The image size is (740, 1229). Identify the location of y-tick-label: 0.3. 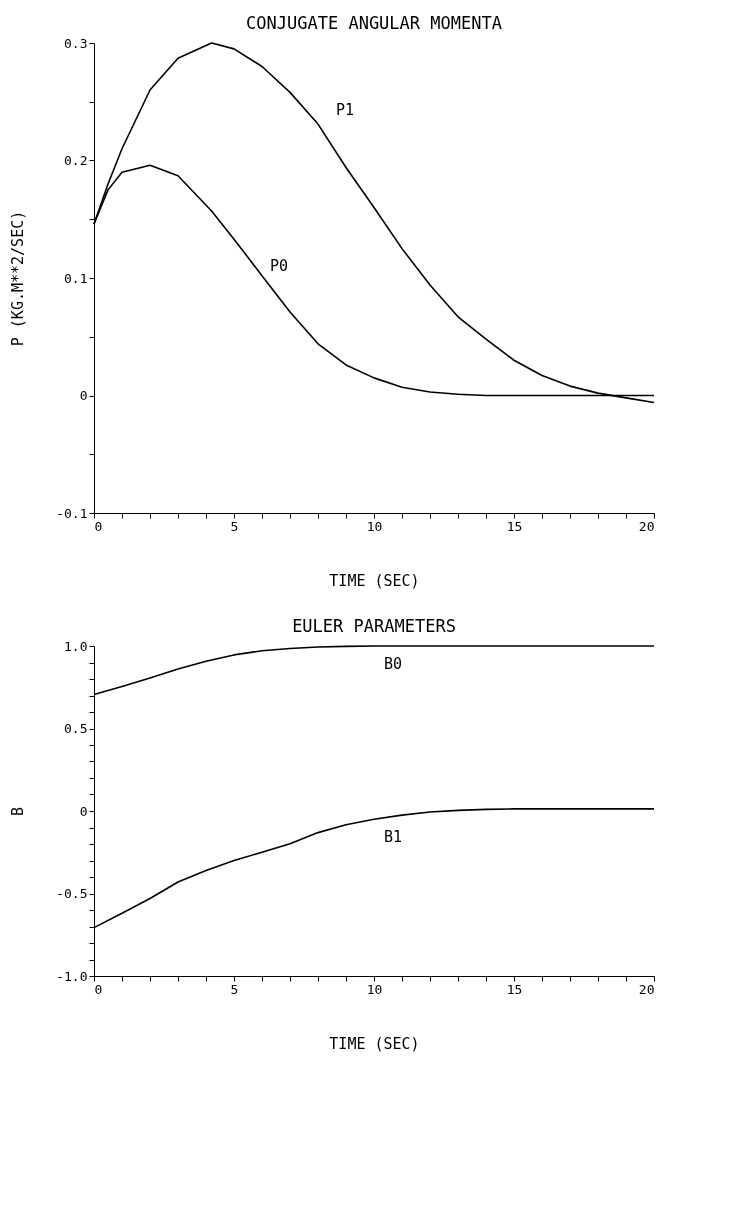
(76, 43).